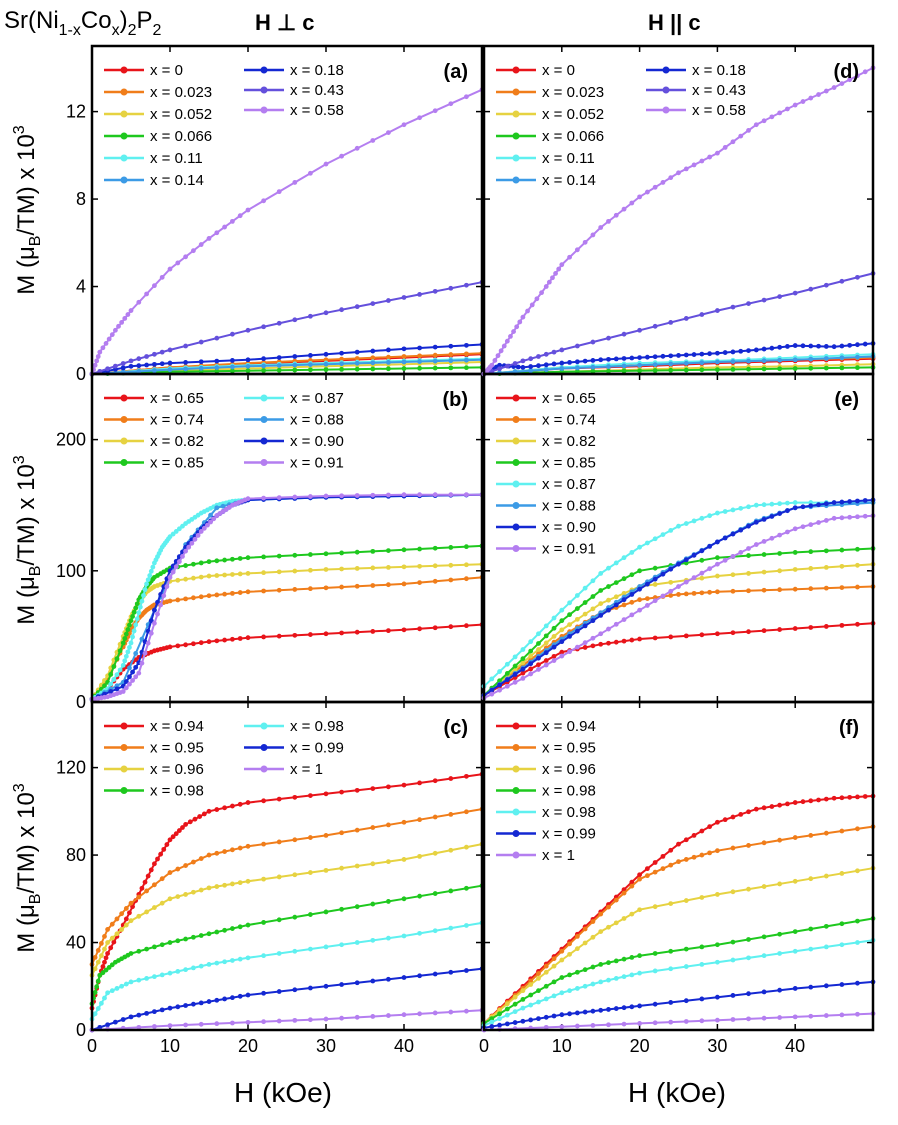 This screenshot has width=898, height=1125. What do you see at coordinates (573, 114) in the screenshot?
I see `legend-label: x = 0.052` at bounding box center [573, 114].